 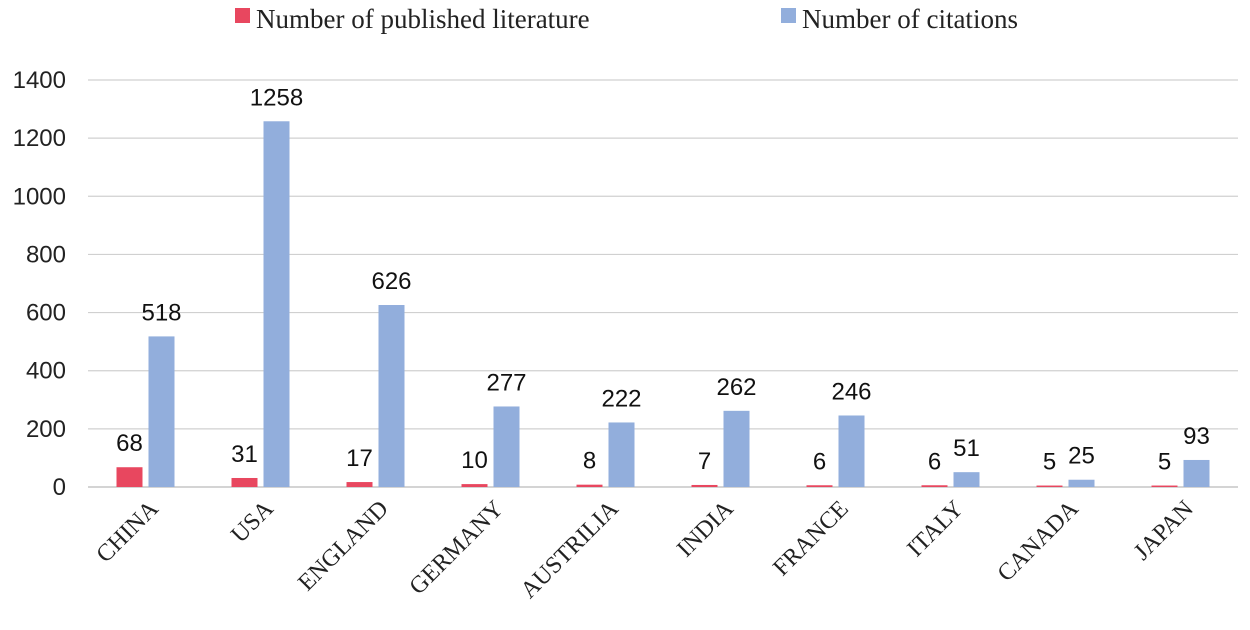 What do you see at coordinates (936, 529) in the screenshot?
I see `x-tick-label-italy: ITALY` at bounding box center [936, 529].